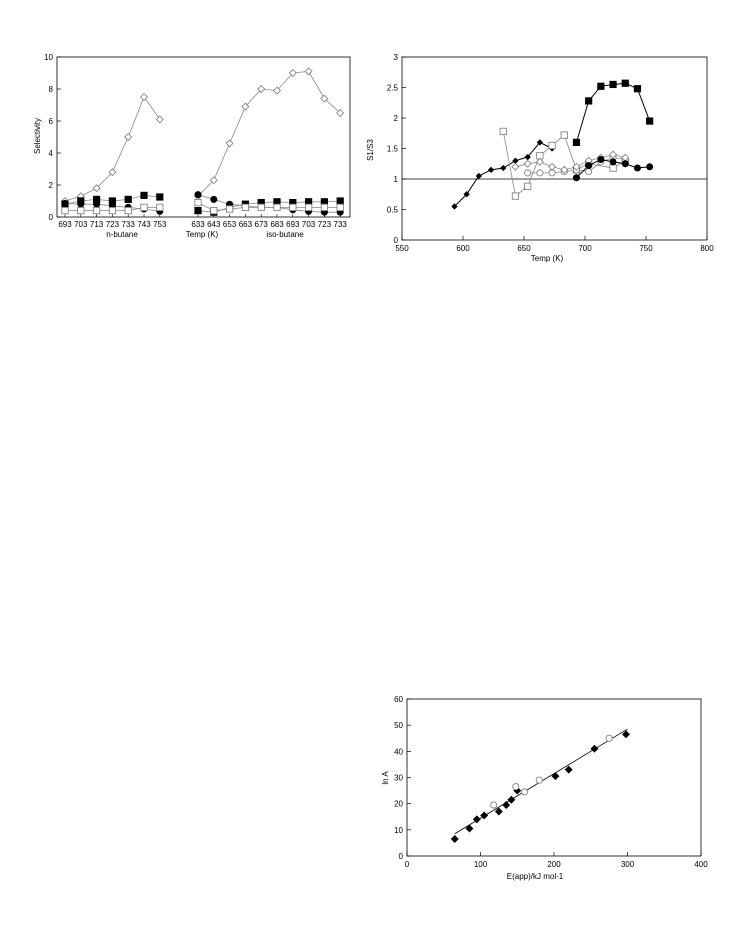 This screenshot has width=735, height=936. I want to click on x-tick-label: 650, so click(524, 248).